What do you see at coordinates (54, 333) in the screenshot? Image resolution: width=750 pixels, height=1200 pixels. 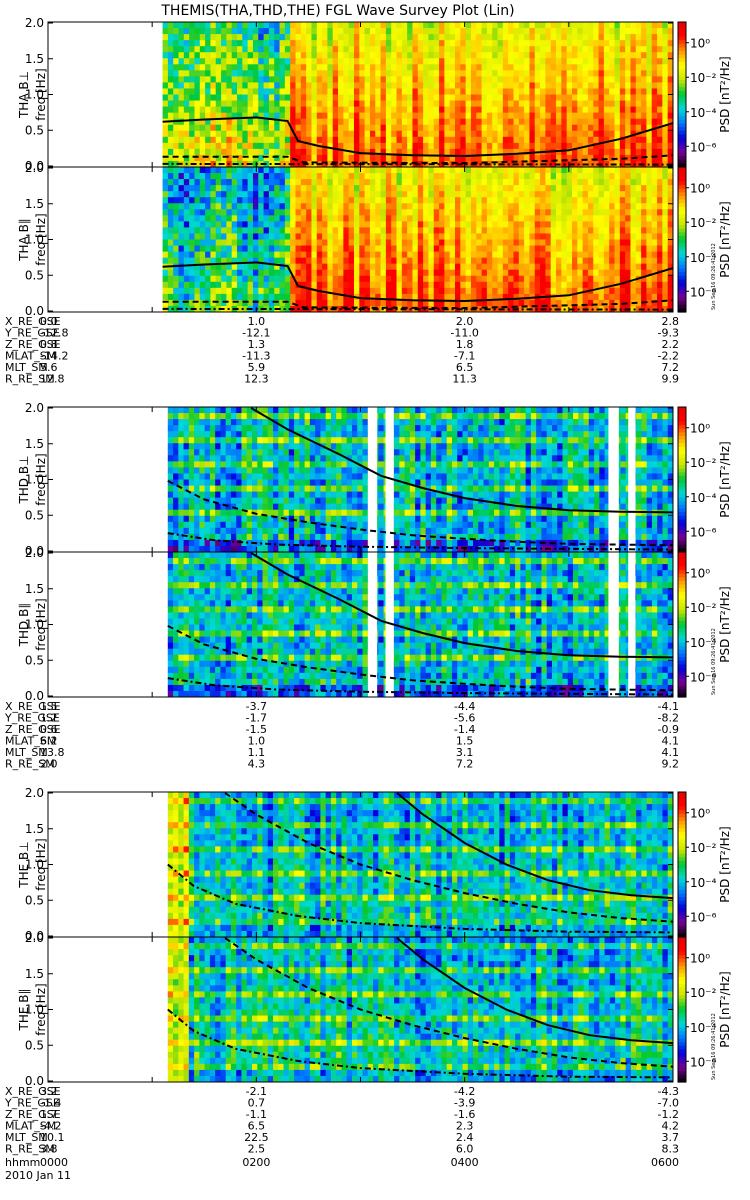 I see `ephemeris-value: -12.8` at bounding box center [54, 333].